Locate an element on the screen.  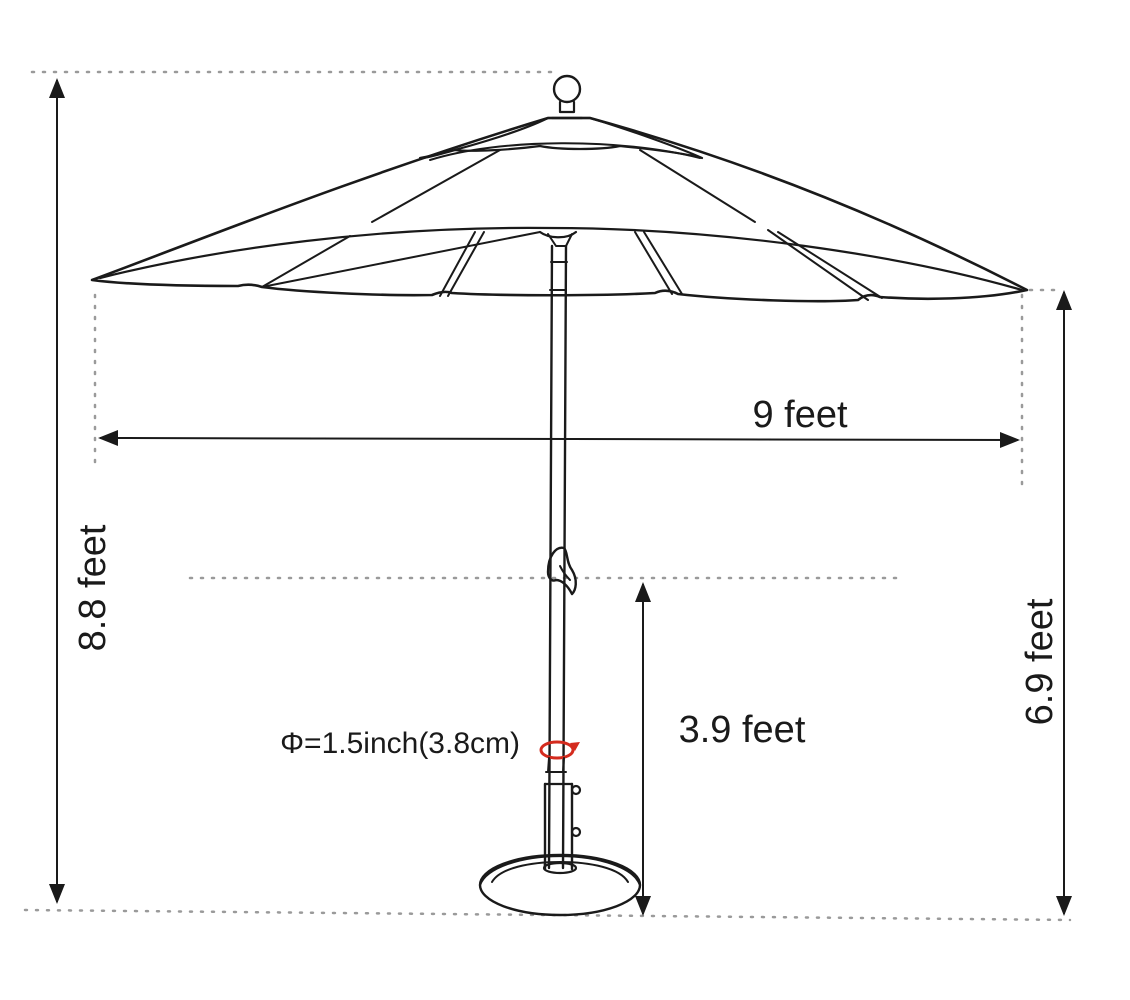
finial-icon is located at coordinates (567, 97).